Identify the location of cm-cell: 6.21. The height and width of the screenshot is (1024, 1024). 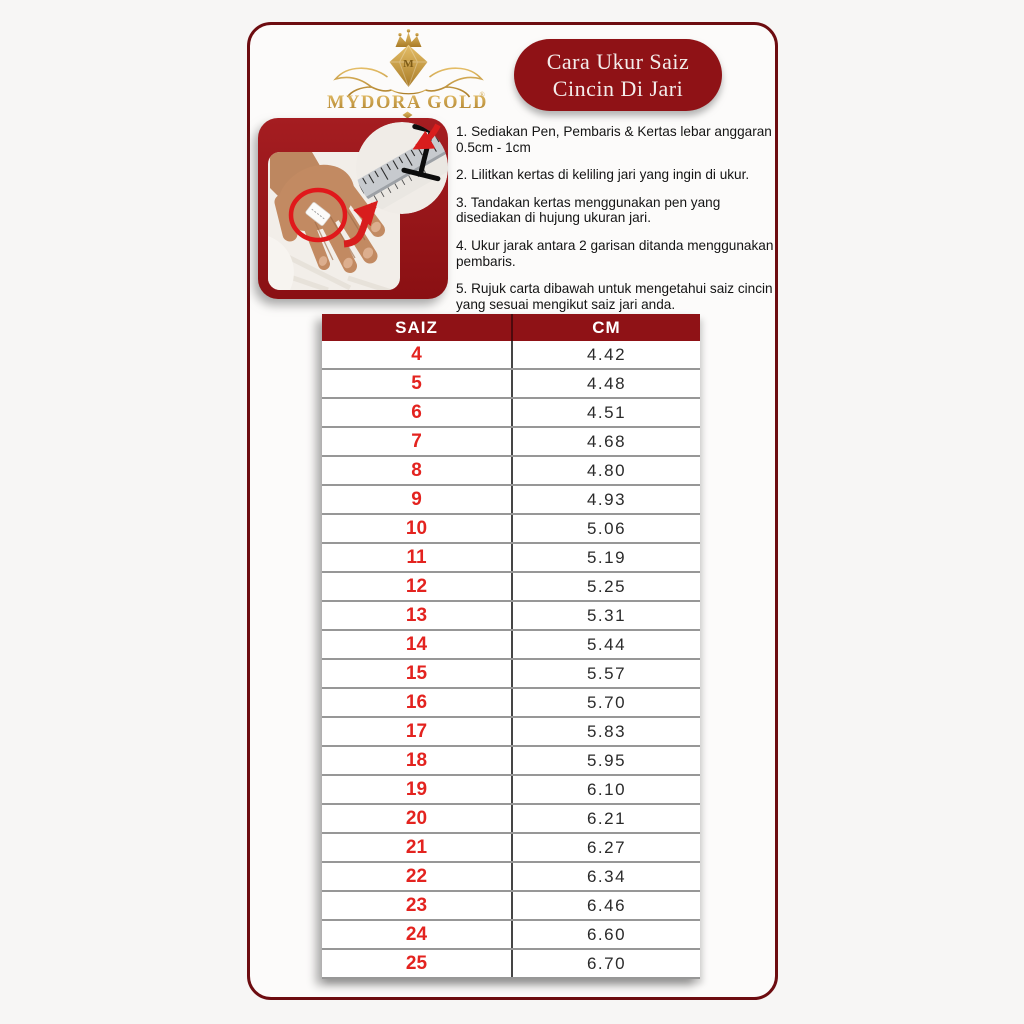
(605, 819).